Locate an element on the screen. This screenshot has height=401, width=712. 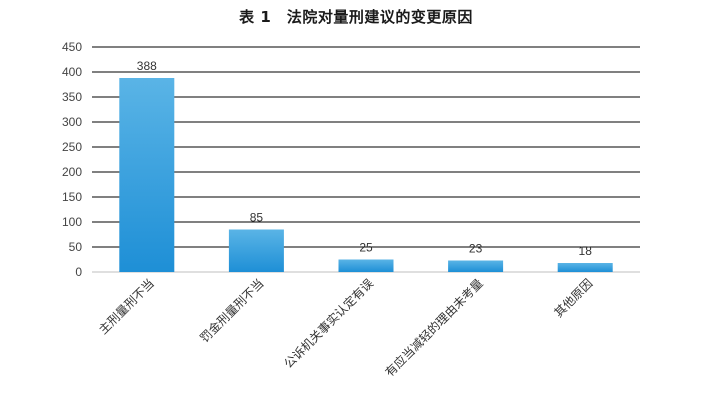
data-label: 85 is located at coordinates (257, 218).